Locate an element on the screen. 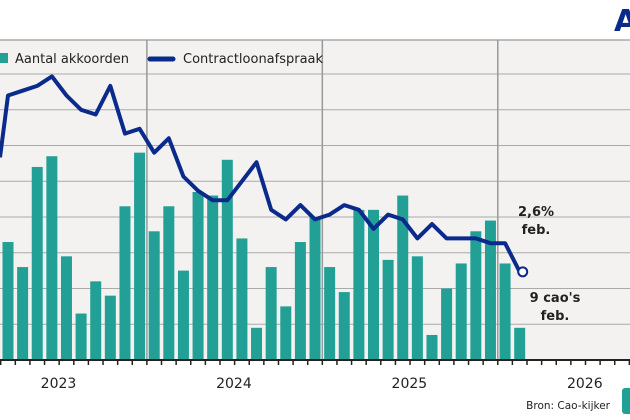  legend-line-label: Contractloonafspraak is located at coordinates (253, 59).